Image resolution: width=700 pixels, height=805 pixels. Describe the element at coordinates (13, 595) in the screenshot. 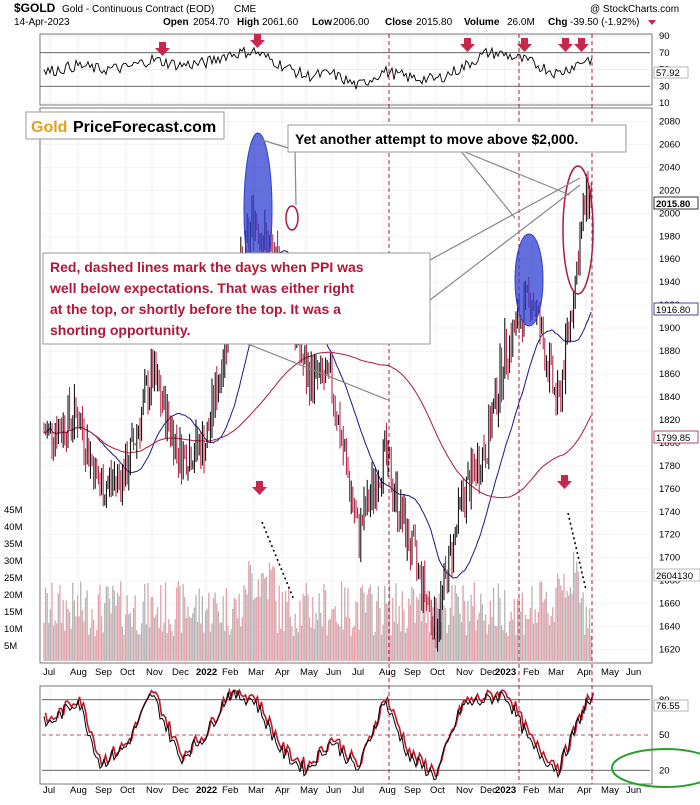

I see `volume-tick-label: 20M` at that location.